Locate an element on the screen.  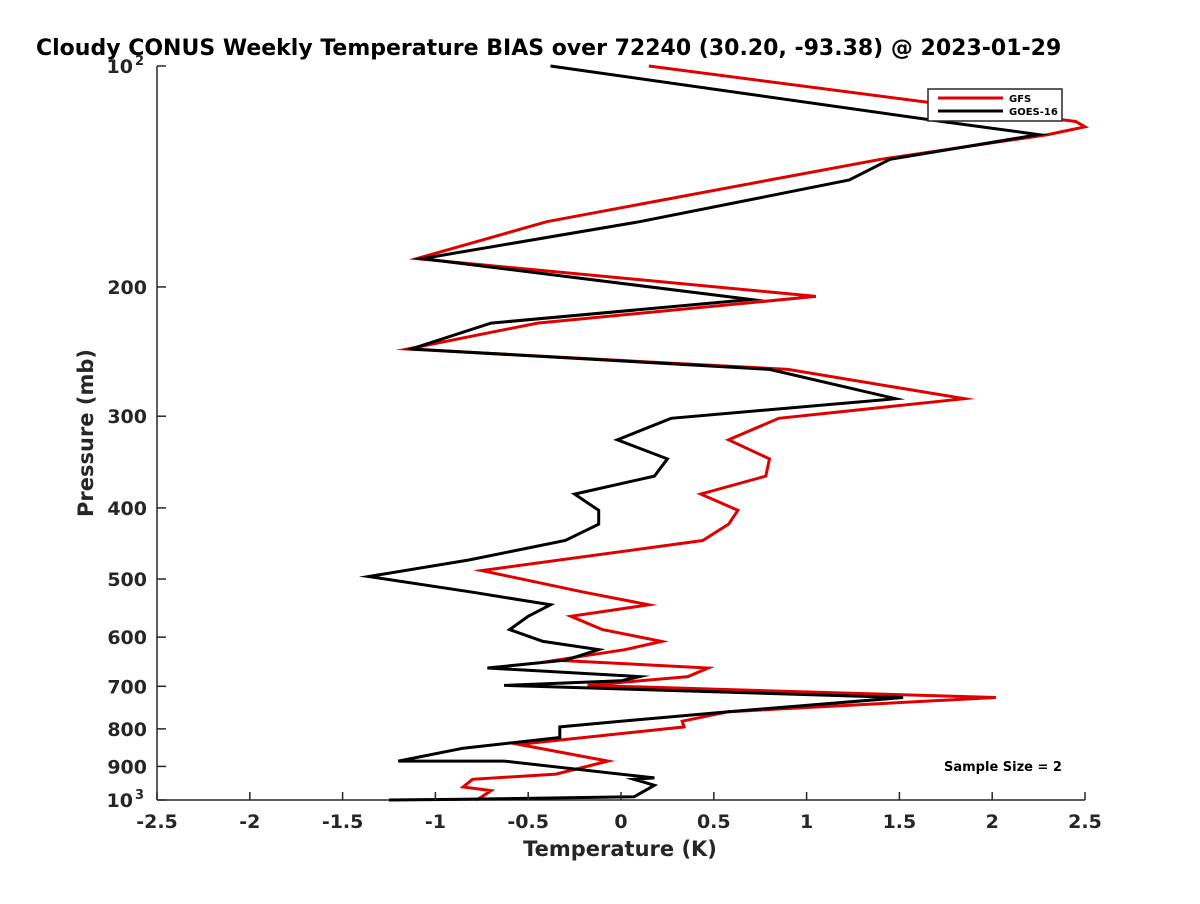
x-tick-label: 1.5 is located at coordinates (900, 822).